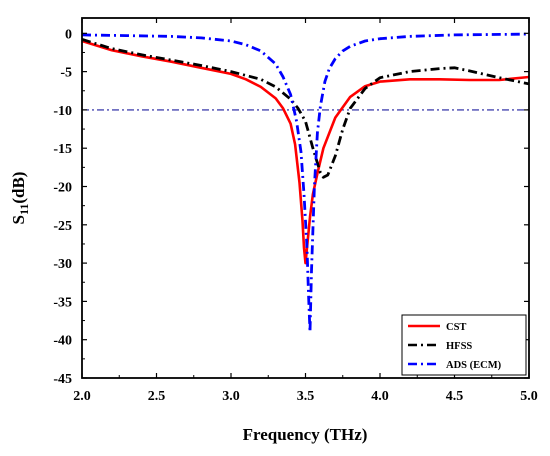  What do you see at coordinates (455, 396) in the screenshot?
I see `x-tick-label: 4.5` at bounding box center [455, 396].